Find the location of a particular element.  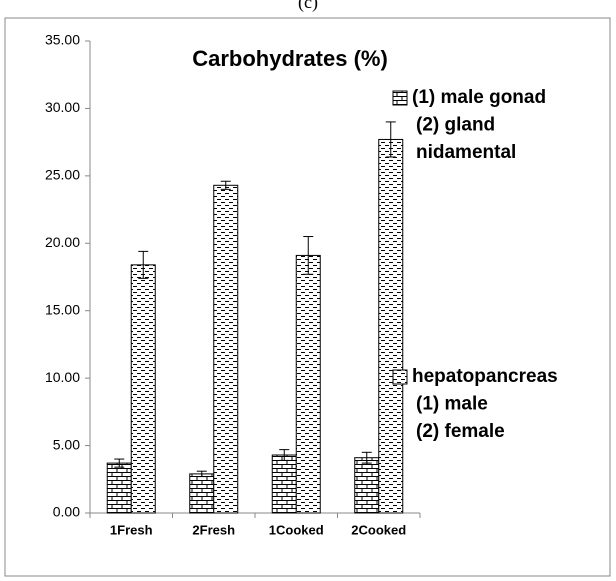

chart-title: Carbohydrates (%) is located at coordinates (290, 58).